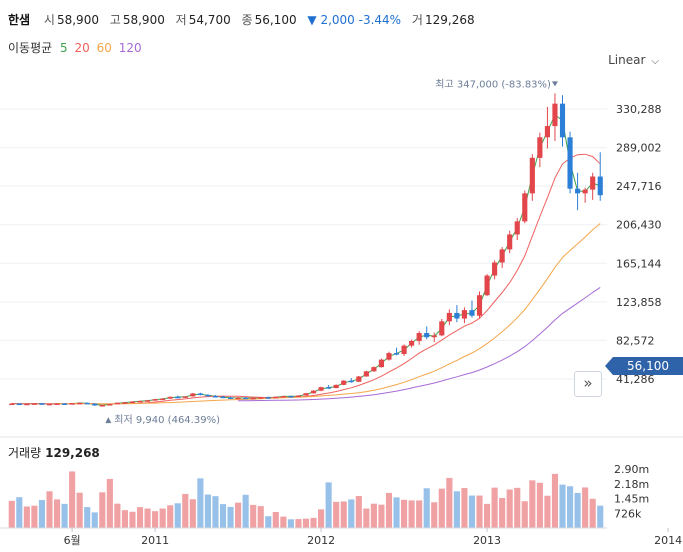 This screenshot has width=683, height=552. What do you see at coordinates (628, 513) in the screenshot?
I see `volume-tick-label: 726k` at bounding box center [628, 513].